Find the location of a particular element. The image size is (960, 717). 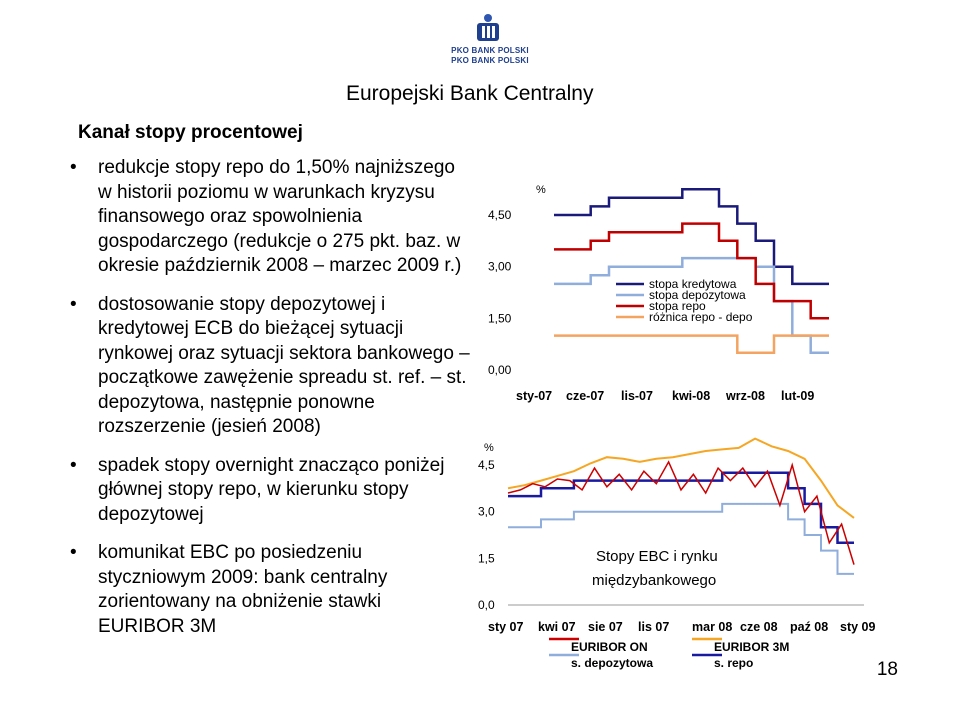

legend-label: stopa kredytowa is located at coordinates (693, 284).